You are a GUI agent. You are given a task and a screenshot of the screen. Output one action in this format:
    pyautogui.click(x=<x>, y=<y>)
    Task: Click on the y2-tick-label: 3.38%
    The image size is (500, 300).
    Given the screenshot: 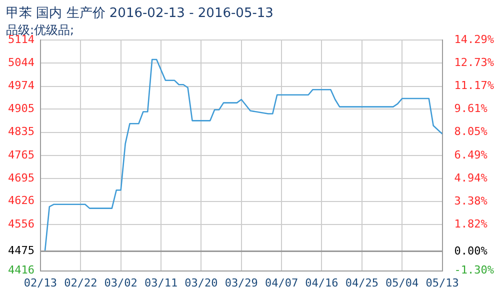 What is the action you would take?
    pyautogui.click(x=471, y=201)
    